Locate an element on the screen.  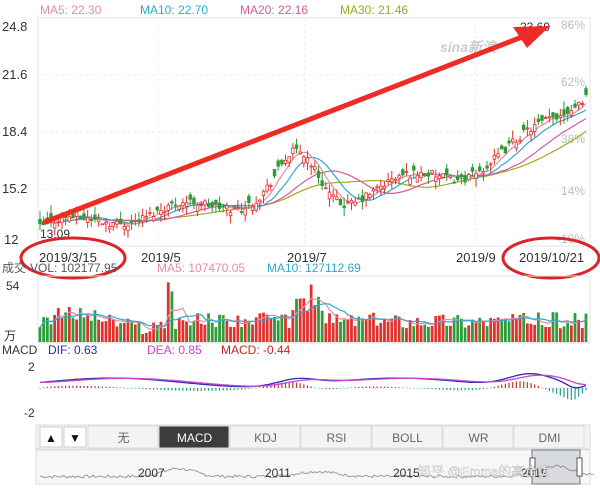
overview-year: 2015 is located at coordinates (406, 473).